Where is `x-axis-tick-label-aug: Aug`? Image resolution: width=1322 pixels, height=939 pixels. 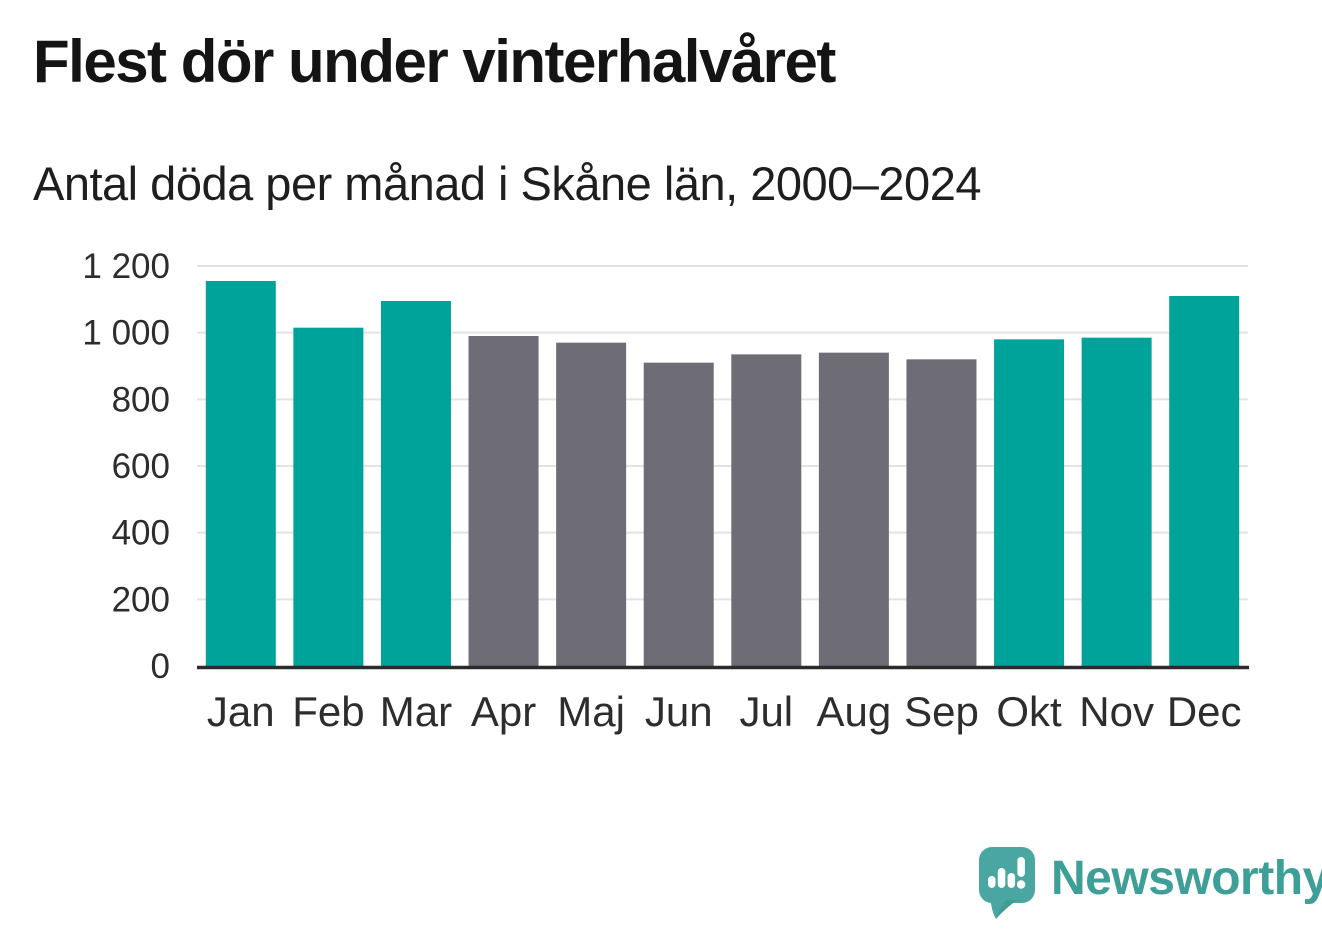
x-axis-tick-label-aug: Aug is located at coordinates (854, 711).